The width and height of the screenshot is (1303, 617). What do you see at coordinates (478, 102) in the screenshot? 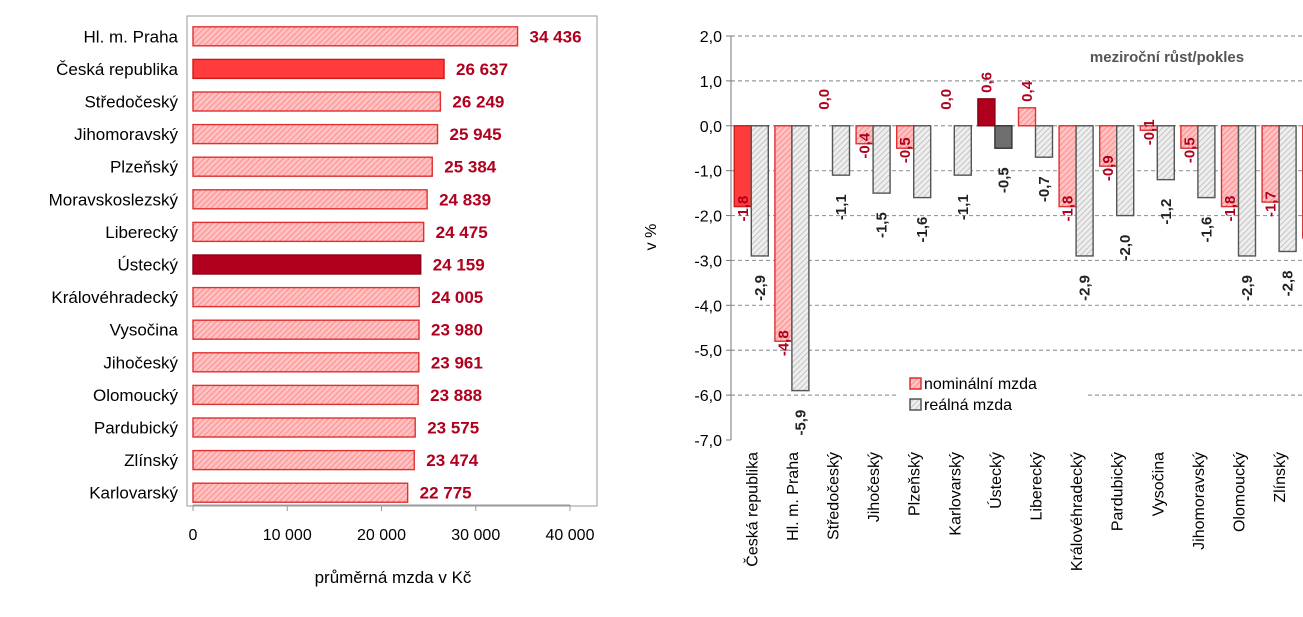
I see `value-label: 26 249` at bounding box center [478, 102].